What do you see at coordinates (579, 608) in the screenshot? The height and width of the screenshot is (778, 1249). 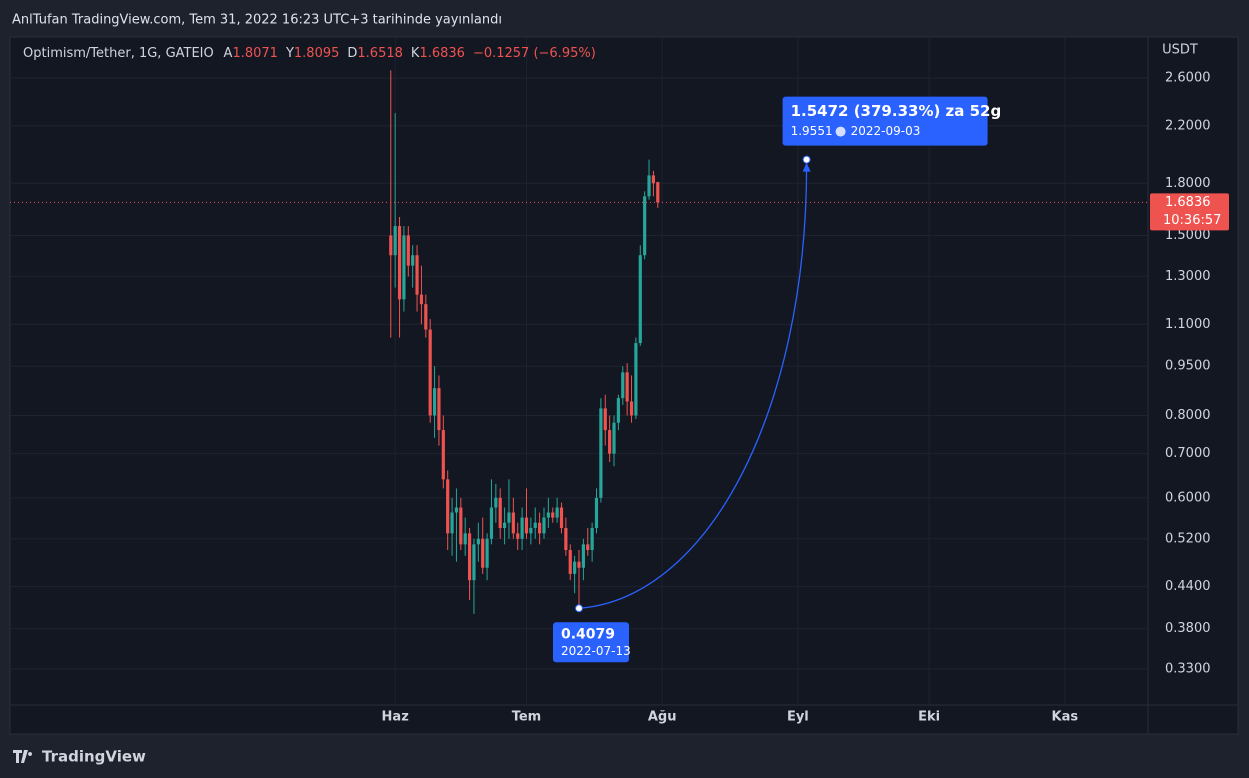 I see `measure-start` at bounding box center [579, 608].